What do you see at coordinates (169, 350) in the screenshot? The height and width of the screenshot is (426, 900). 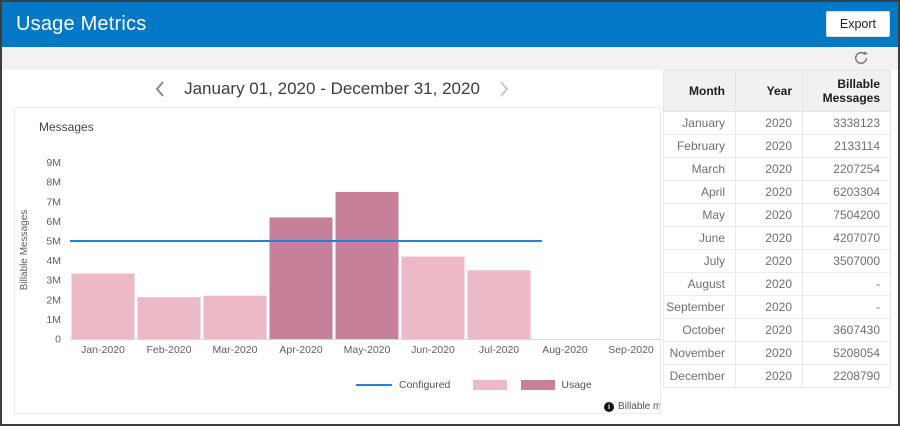 I see `x-tick-label: Feb-2020` at bounding box center [169, 350].